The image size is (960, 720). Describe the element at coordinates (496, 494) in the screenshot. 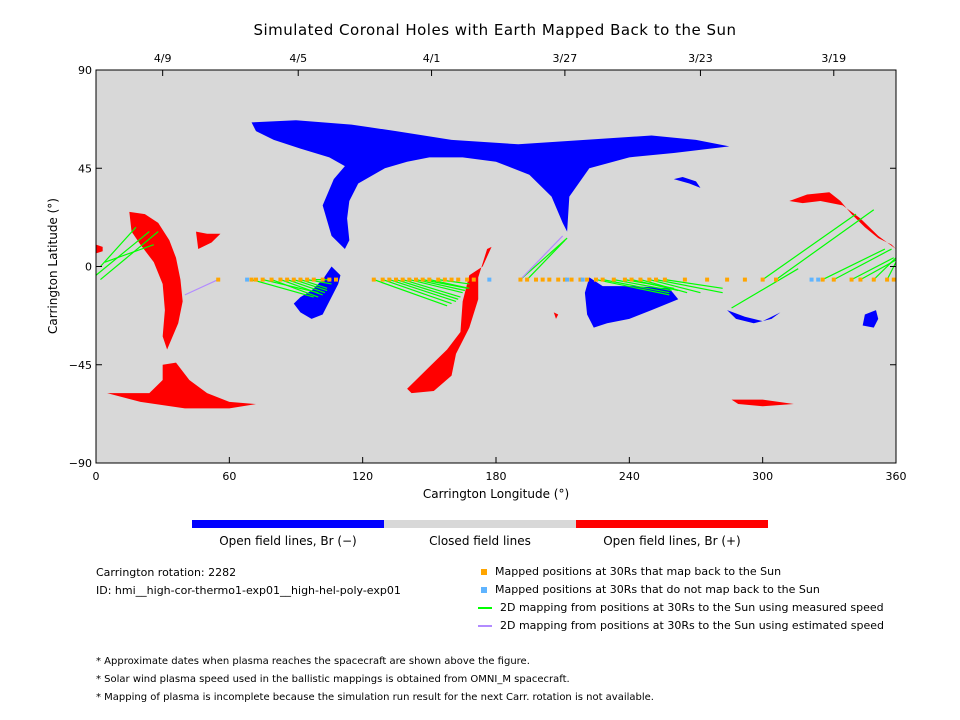

I see `x-axis-title: Carrington Longitude (°)` at that location.